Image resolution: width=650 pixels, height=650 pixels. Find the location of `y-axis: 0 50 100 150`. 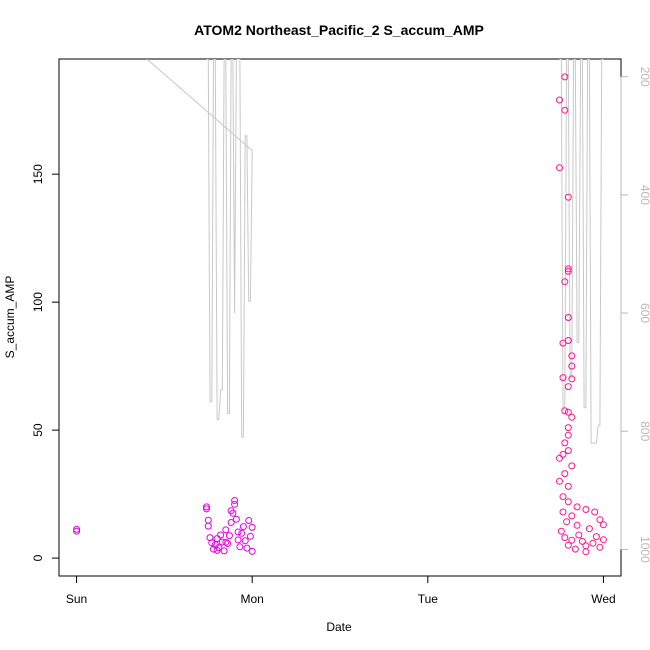

y-axis: 0 50 100 150 is located at coordinates (45, 362).